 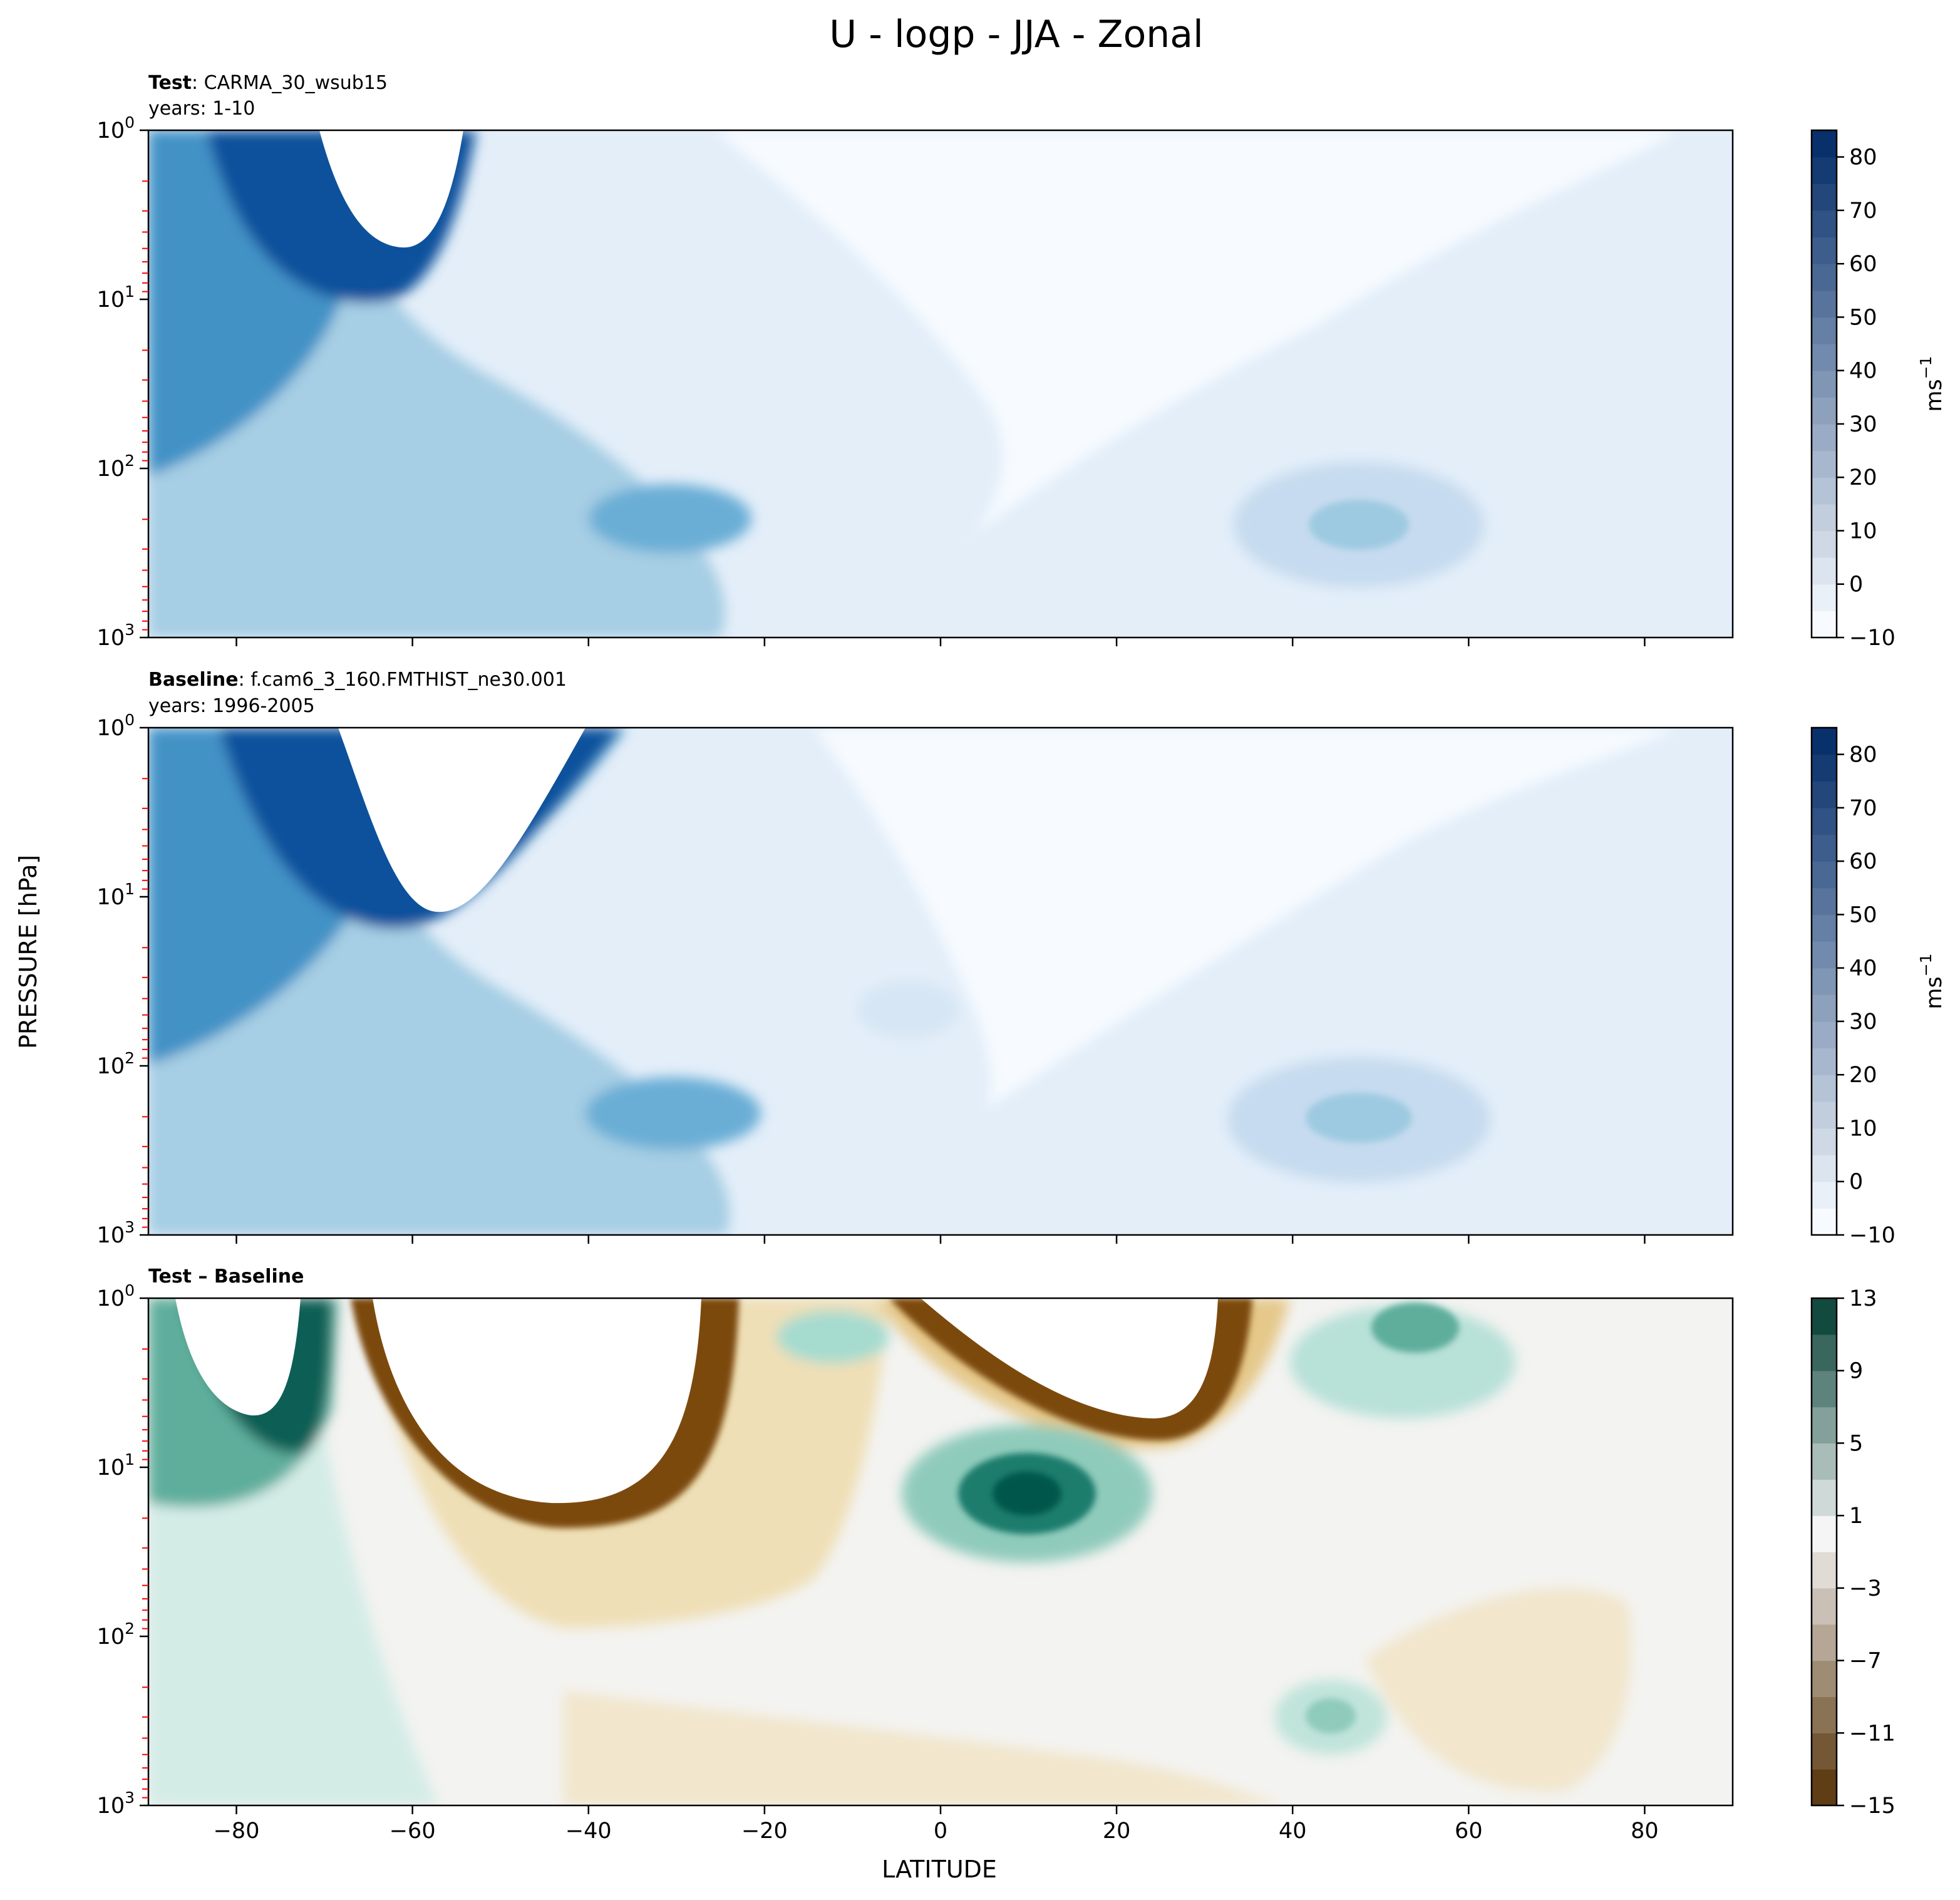 I want to click on x-tick-label: −20, so click(x=765, y=1831).